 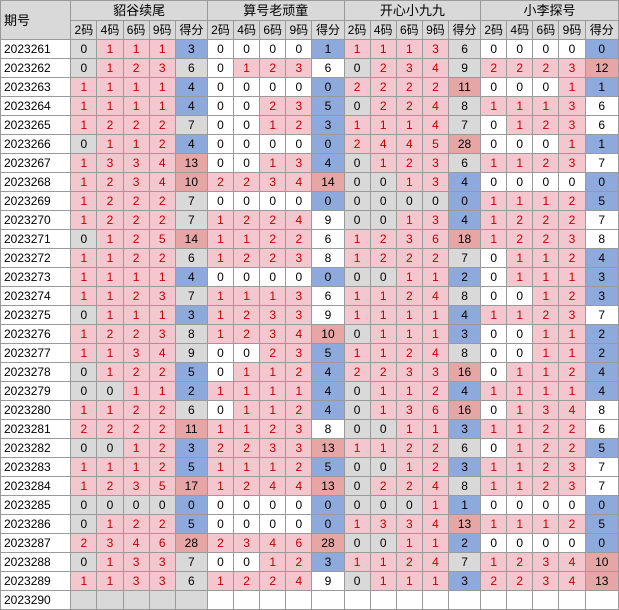 What do you see at coordinates (36, 182) in the screenshot?
I see `period-cell: 2023268` at bounding box center [36, 182].